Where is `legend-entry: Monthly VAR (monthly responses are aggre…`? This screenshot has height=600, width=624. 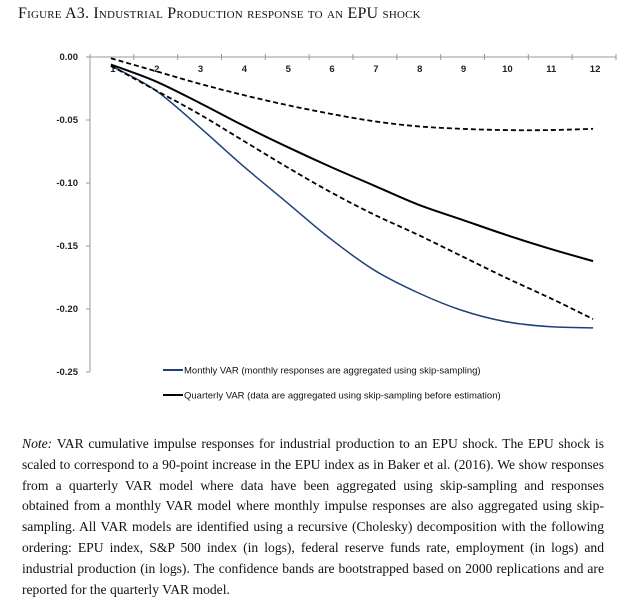
legend-entry: Monthly VAR (monthly responses are aggre… is located at coordinates (332, 371).